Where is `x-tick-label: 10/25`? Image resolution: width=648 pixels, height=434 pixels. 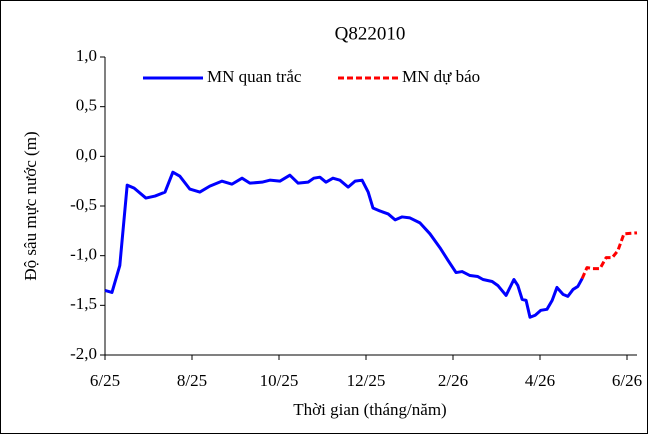
x-tick-label: 10/25 is located at coordinates (279, 380).